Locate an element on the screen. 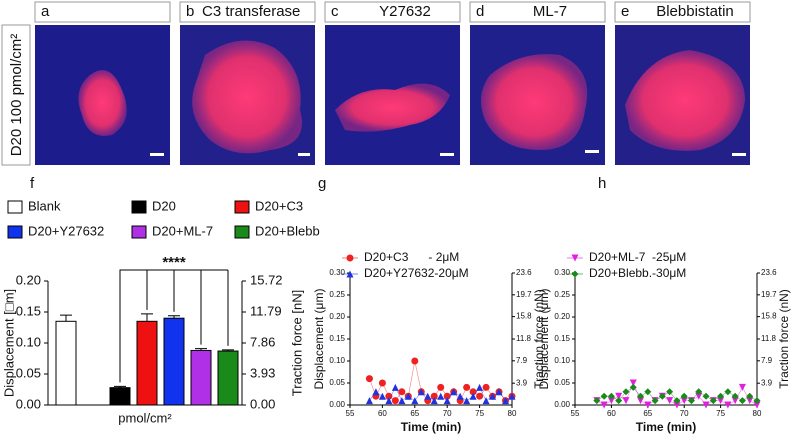 The height and width of the screenshot is (437, 792). panel-title: C3 transferase is located at coordinates (251, 11).